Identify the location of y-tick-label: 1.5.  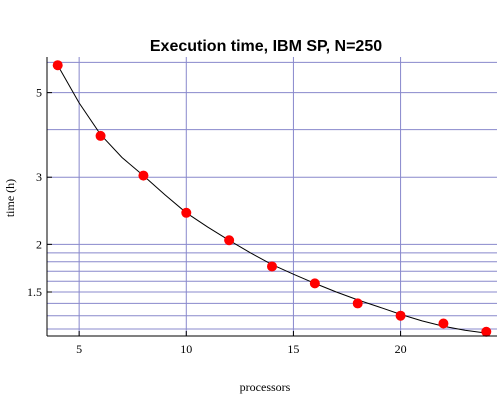
(34, 292).